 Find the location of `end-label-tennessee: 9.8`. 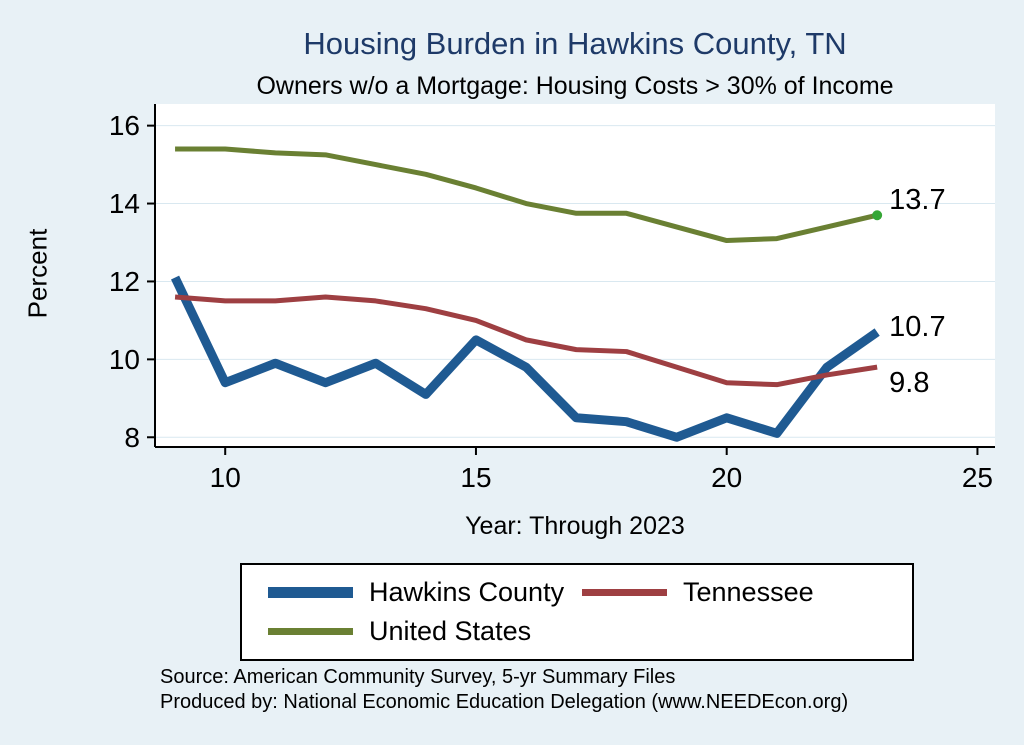

end-label-tennessee: 9.8 is located at coordinates (909, 383).